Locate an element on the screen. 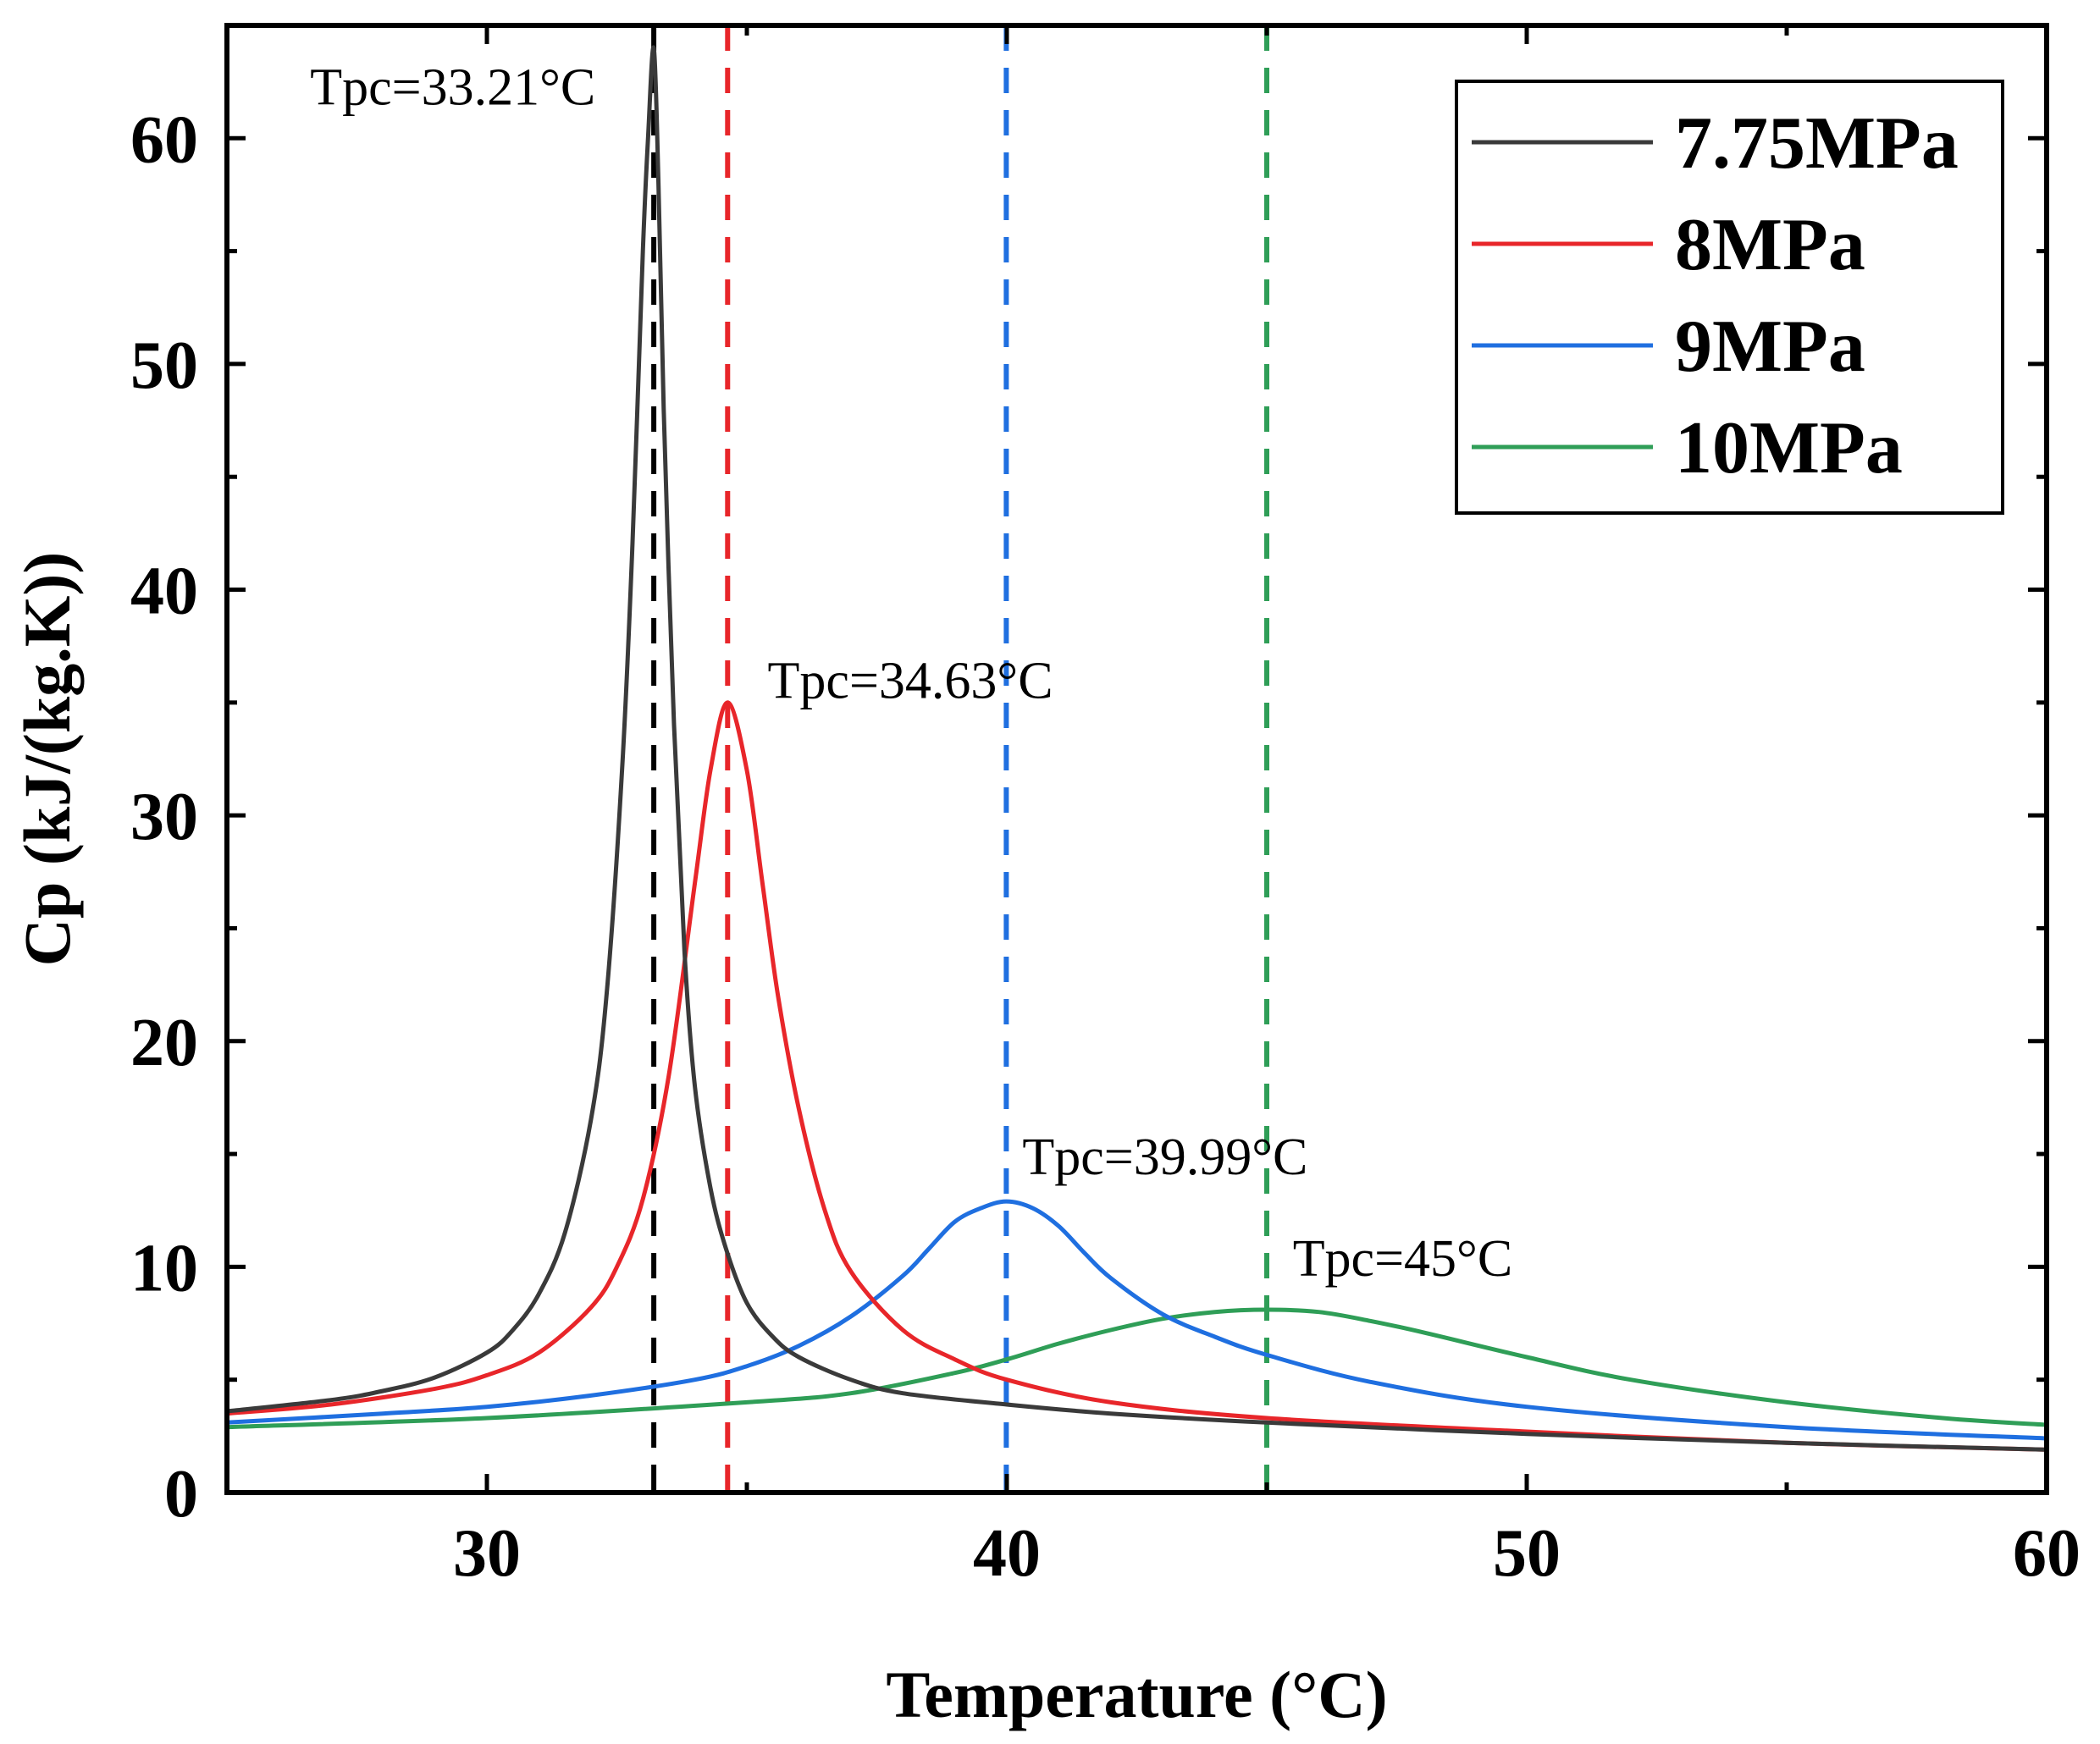 Image resolution: width=2100 pixels, height=1744 pixels. y-tick-label: 60 is located at coordinates (164, 140).